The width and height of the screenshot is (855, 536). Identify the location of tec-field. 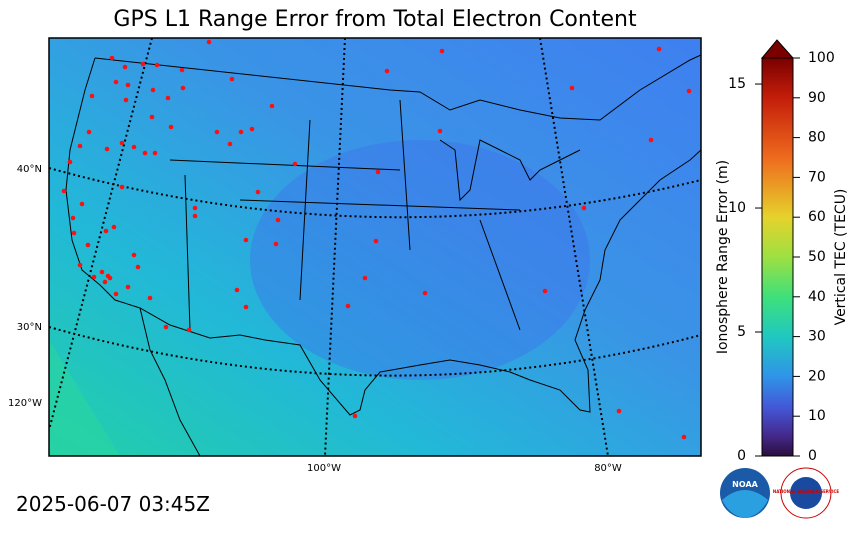
(84, 398).